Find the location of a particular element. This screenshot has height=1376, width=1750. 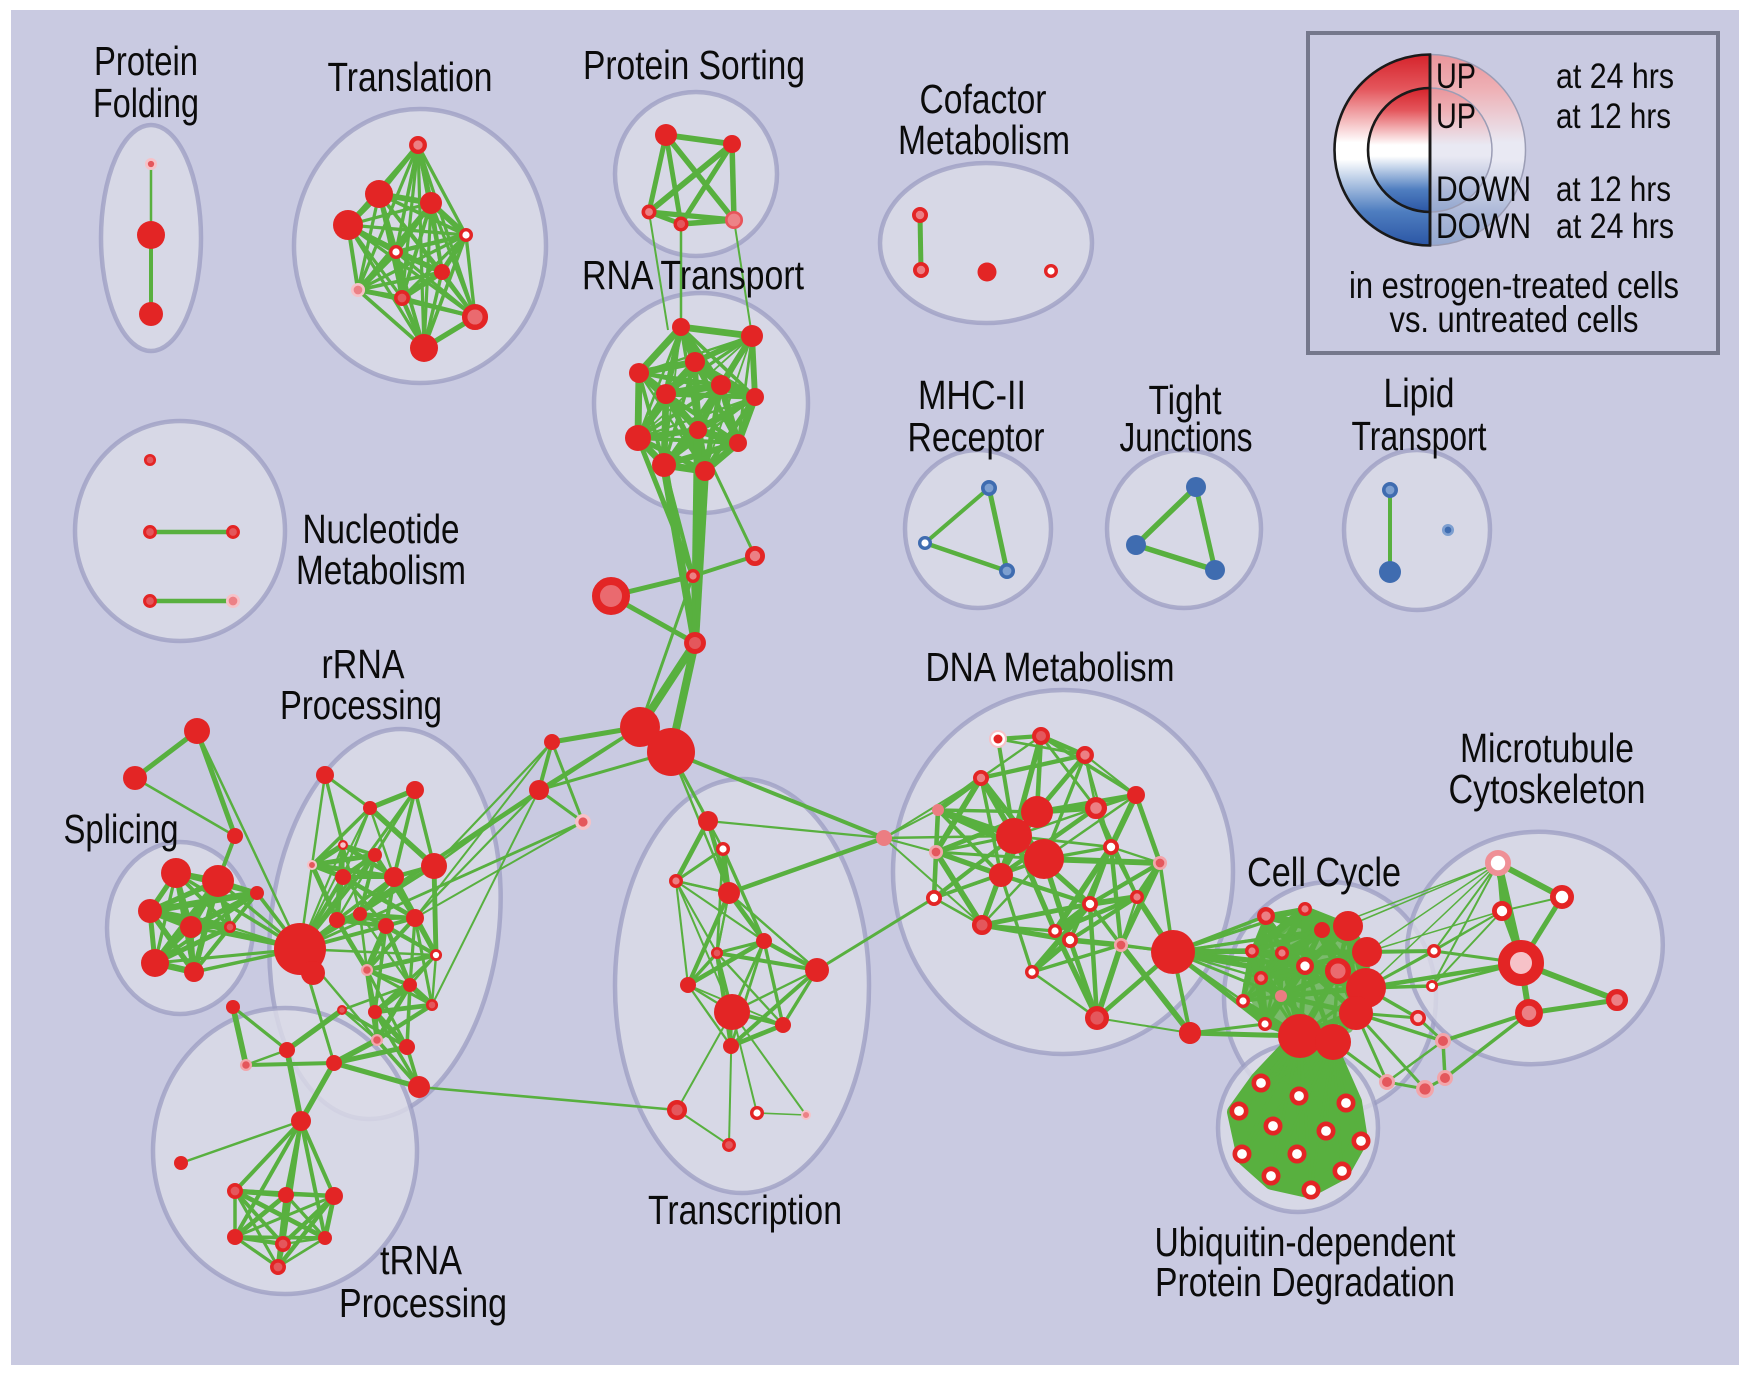

svg-text: Transcription is located at coordinates (745, 1210).